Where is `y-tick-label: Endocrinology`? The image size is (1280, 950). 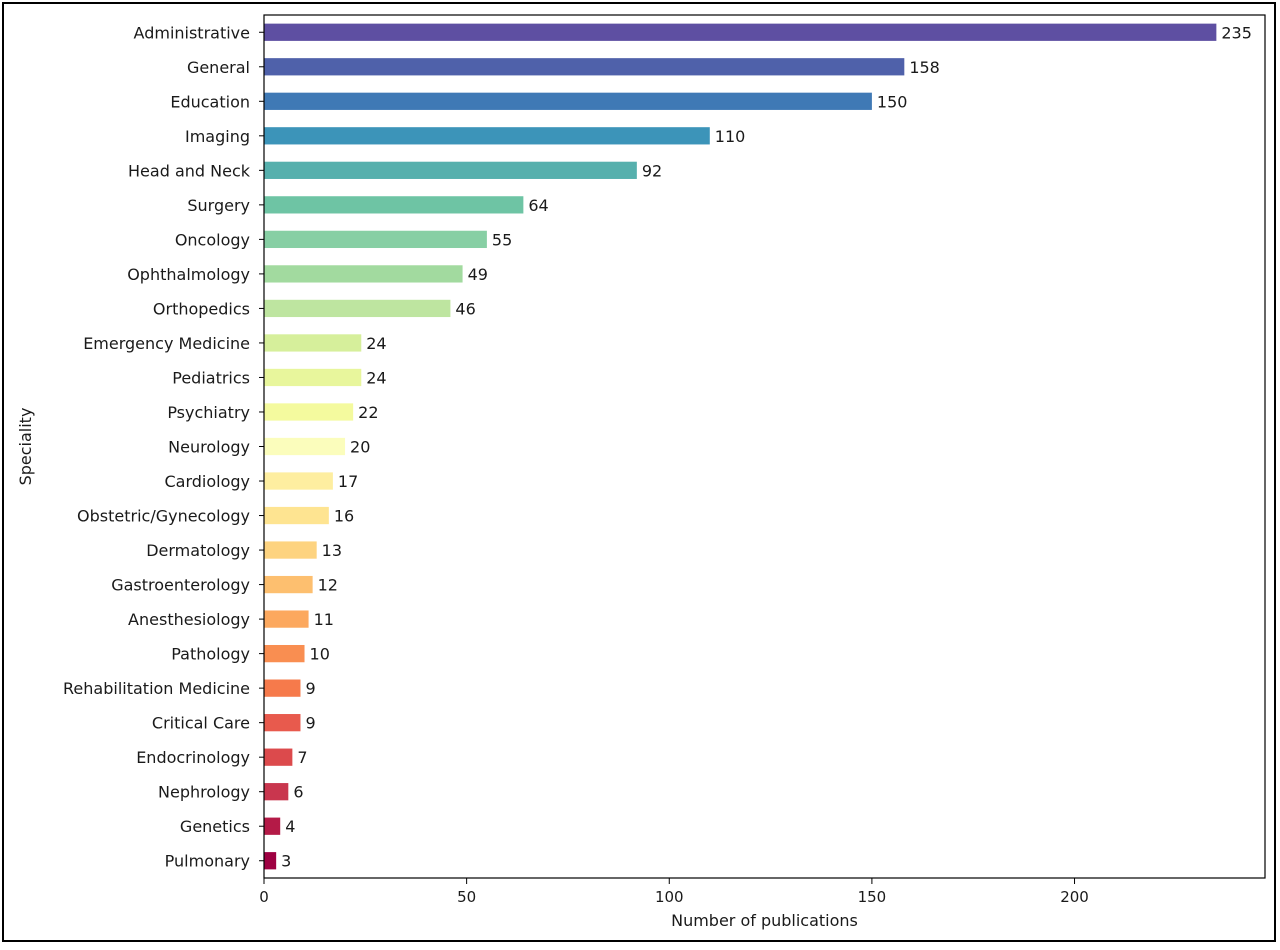 y-tick-label: Endocrinology is located at coordinates (193, 757).